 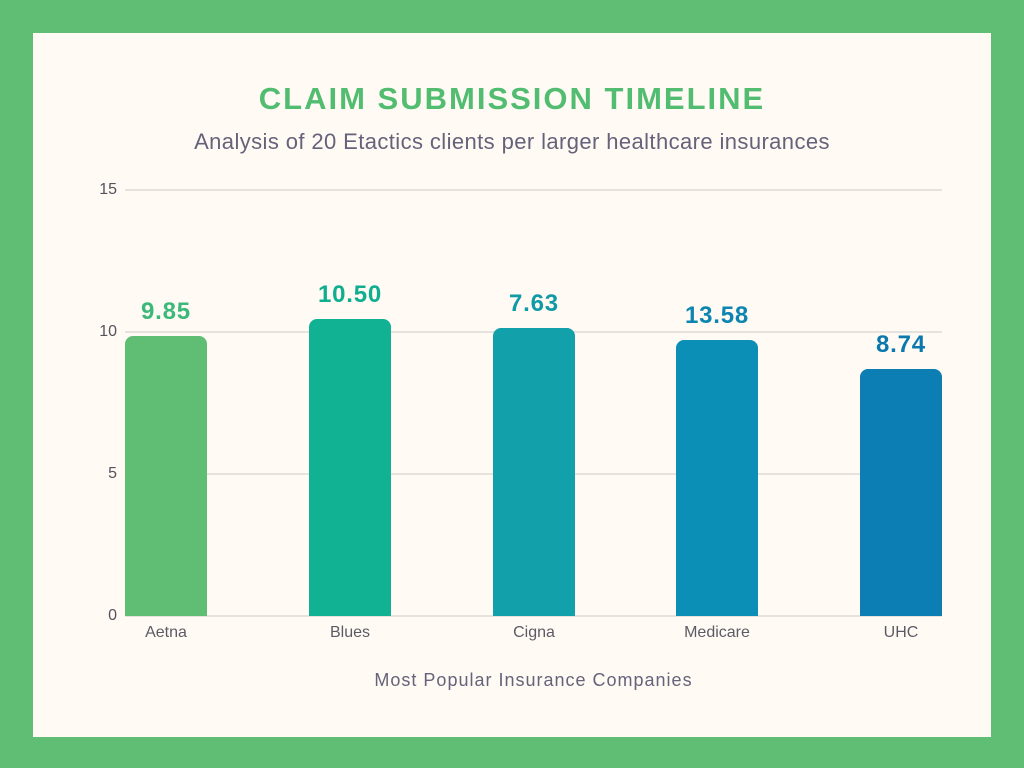 What do you see at coordinates (717, 478) in the screenshot?
I see `bar-medicare` at bounding box center [717, 478].